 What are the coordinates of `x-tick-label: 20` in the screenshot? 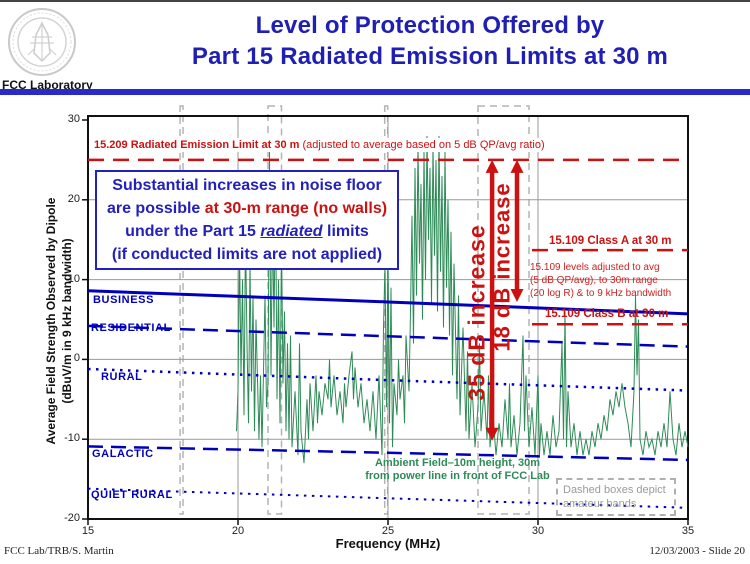 It's located at (238, 531).